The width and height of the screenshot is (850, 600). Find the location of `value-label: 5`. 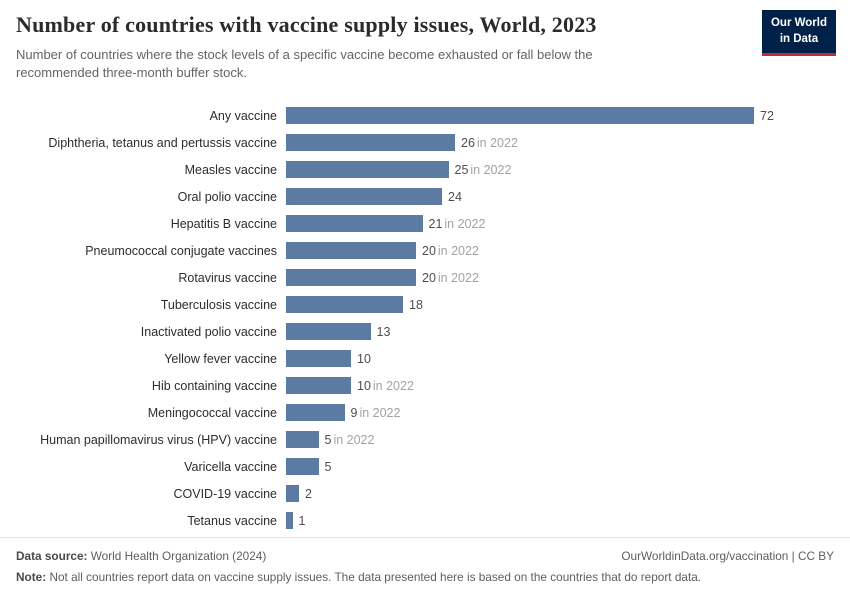

value-label: 5 is located at coordinates (328, 466).